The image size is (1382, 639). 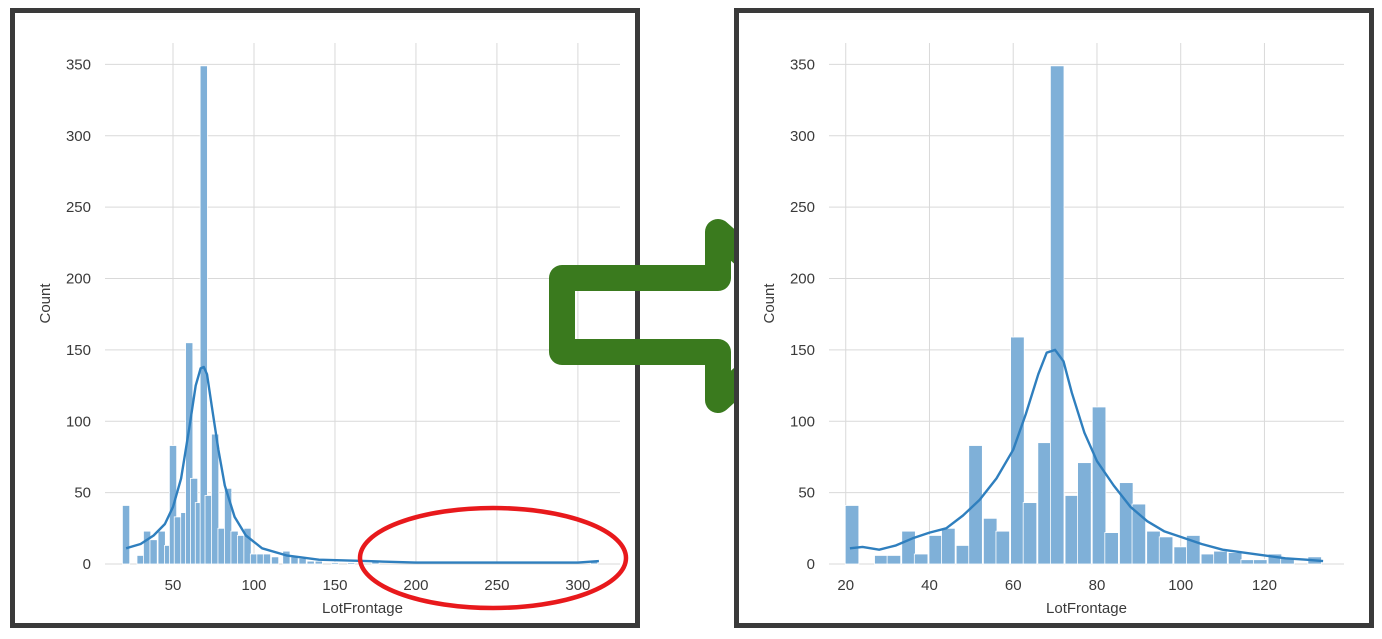 What do you see at coordinates (1097, 585) in the screenshot?
I see `x-tick-label: 80` at bounding box center [1097, 585].